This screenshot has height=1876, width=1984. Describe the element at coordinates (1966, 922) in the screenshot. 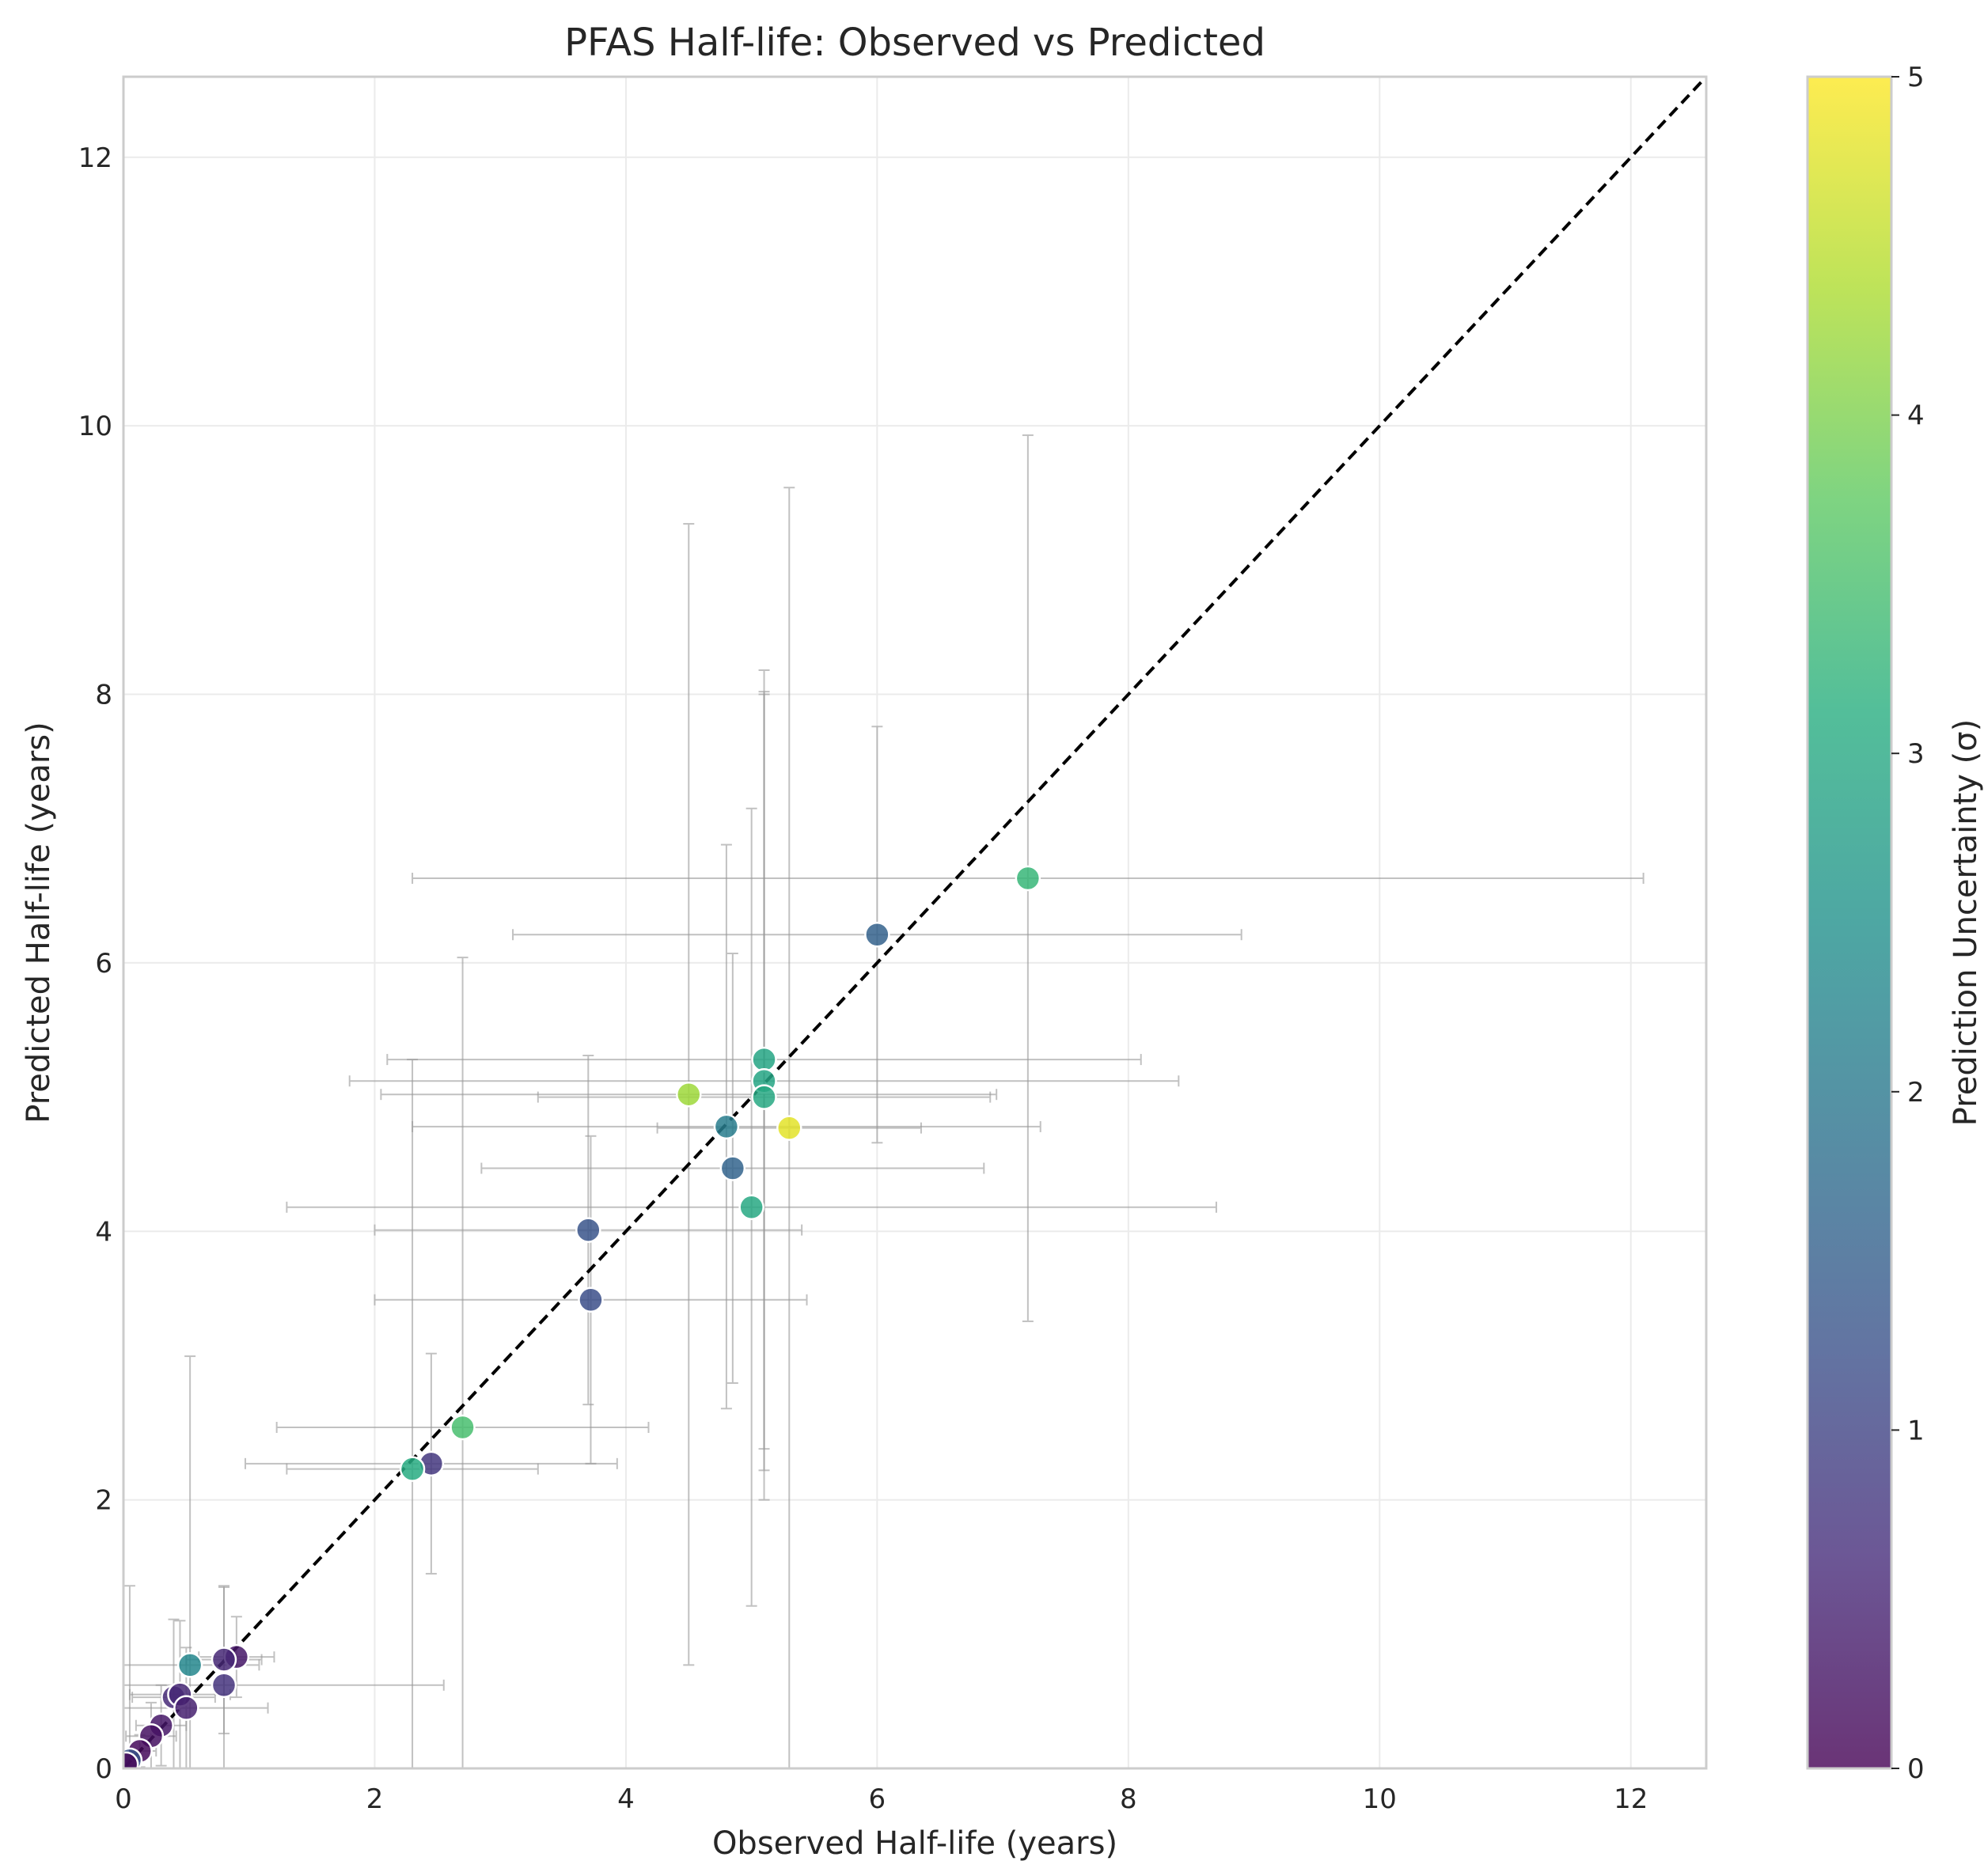

I see `colorbar-label: Prediction Uncertainty (σ)` at that location.